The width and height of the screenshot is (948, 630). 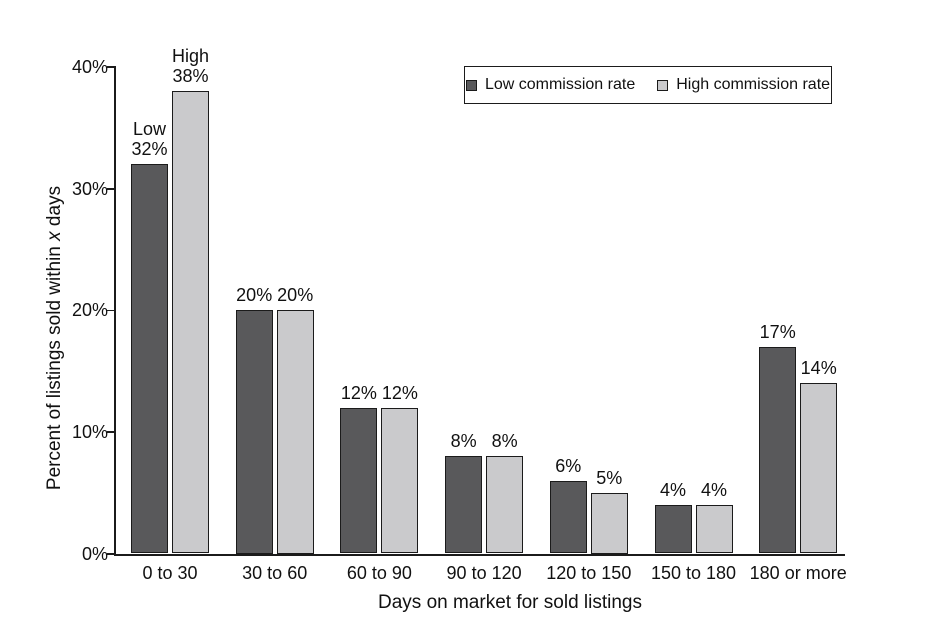 I want to click on legend-swatch-low-icon, so click(x=471, y=85).